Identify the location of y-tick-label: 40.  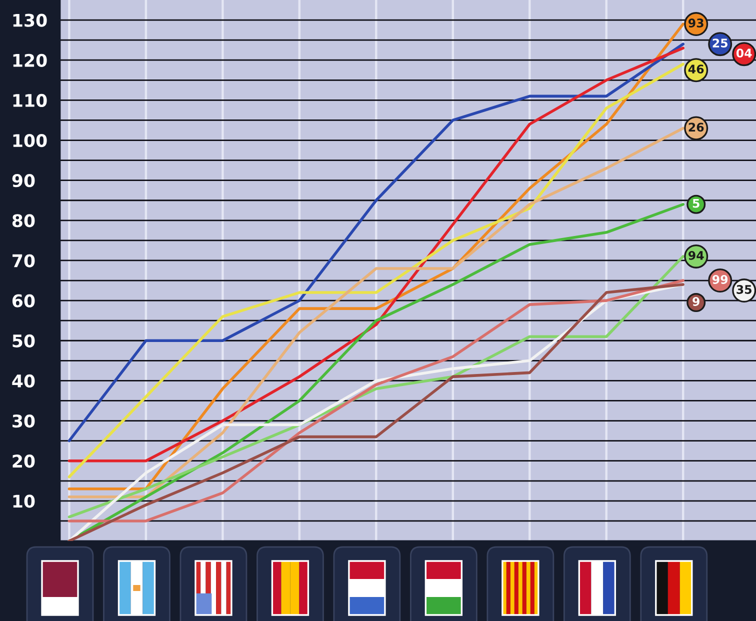
(23, 381).